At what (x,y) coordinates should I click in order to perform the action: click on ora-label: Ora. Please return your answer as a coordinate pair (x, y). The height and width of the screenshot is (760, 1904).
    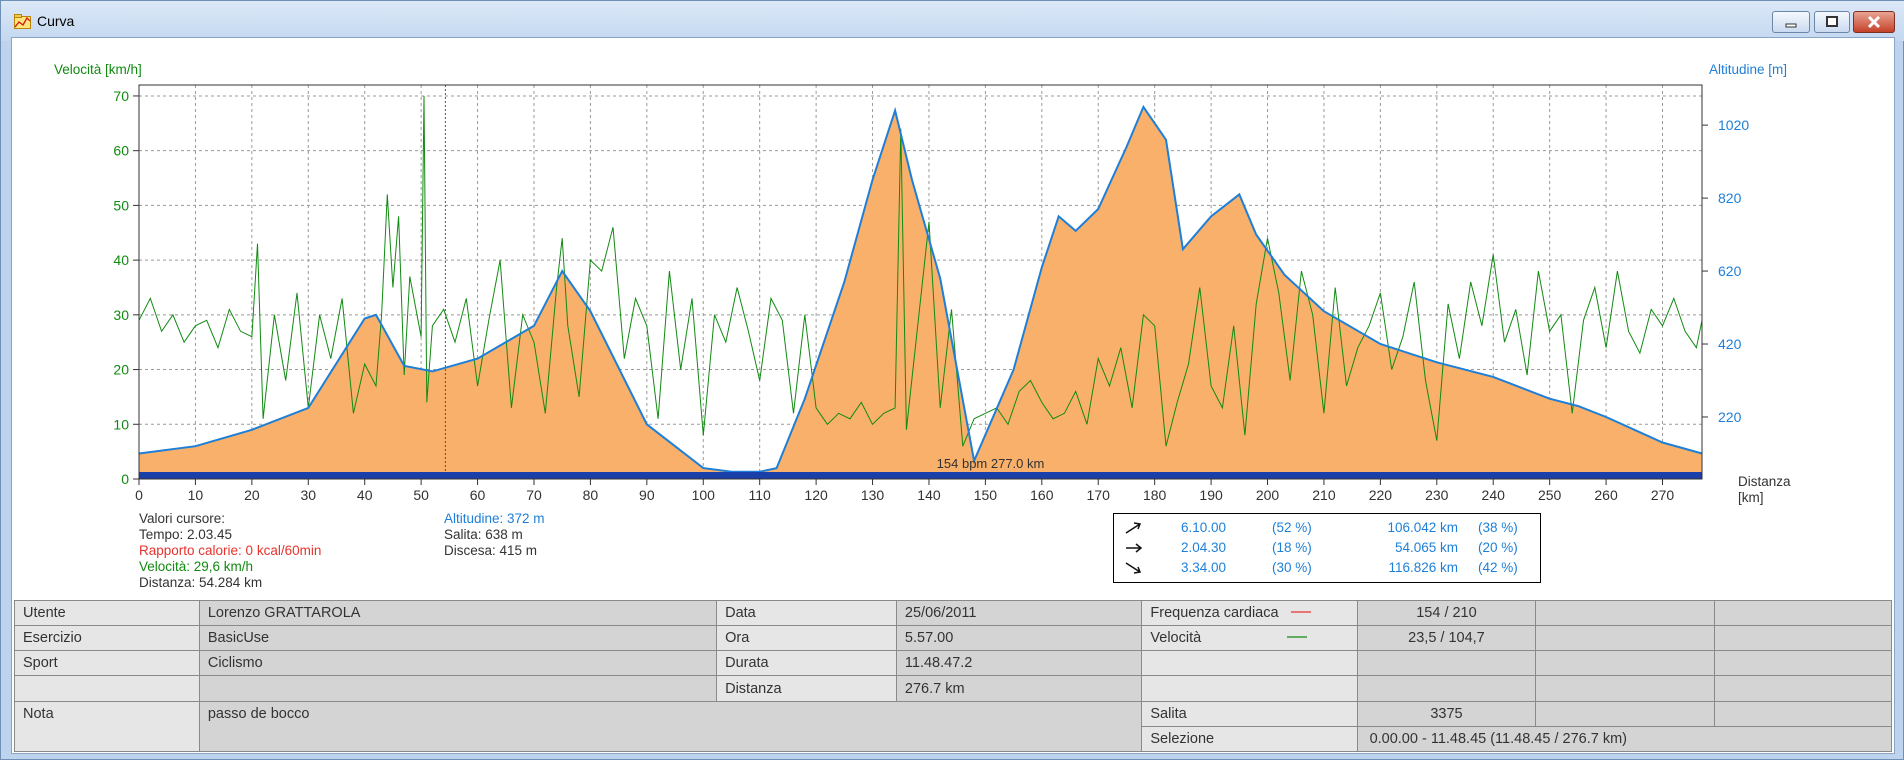
    Looking at the image, I should click on (806, 638).